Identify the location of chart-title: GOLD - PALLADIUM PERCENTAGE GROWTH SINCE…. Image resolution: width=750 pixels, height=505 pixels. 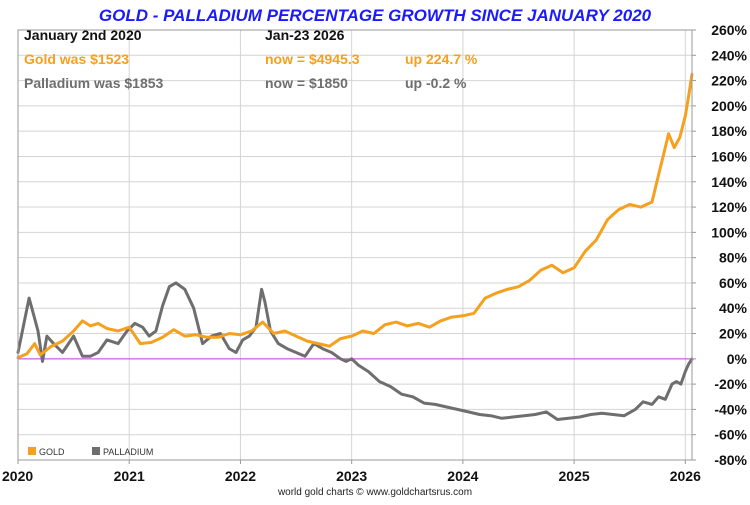
(375, 15).